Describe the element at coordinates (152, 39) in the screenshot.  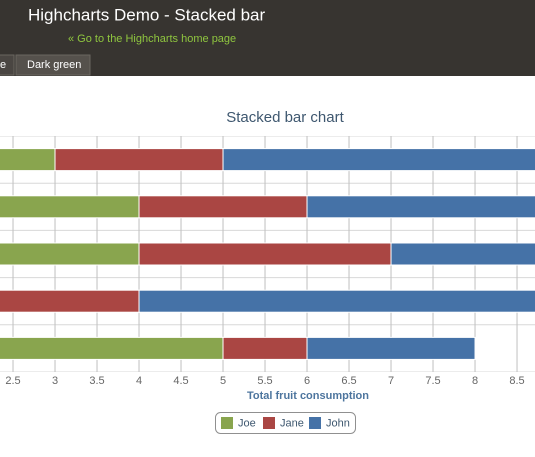
I see `home-link: « Go to the Highcharts home page` at that location.